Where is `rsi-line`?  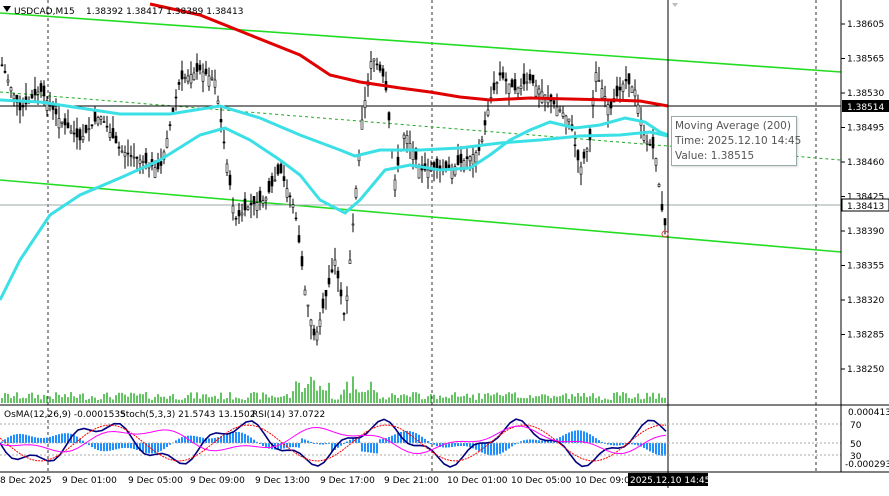
rsi-line is located at coordinates (333, 440).